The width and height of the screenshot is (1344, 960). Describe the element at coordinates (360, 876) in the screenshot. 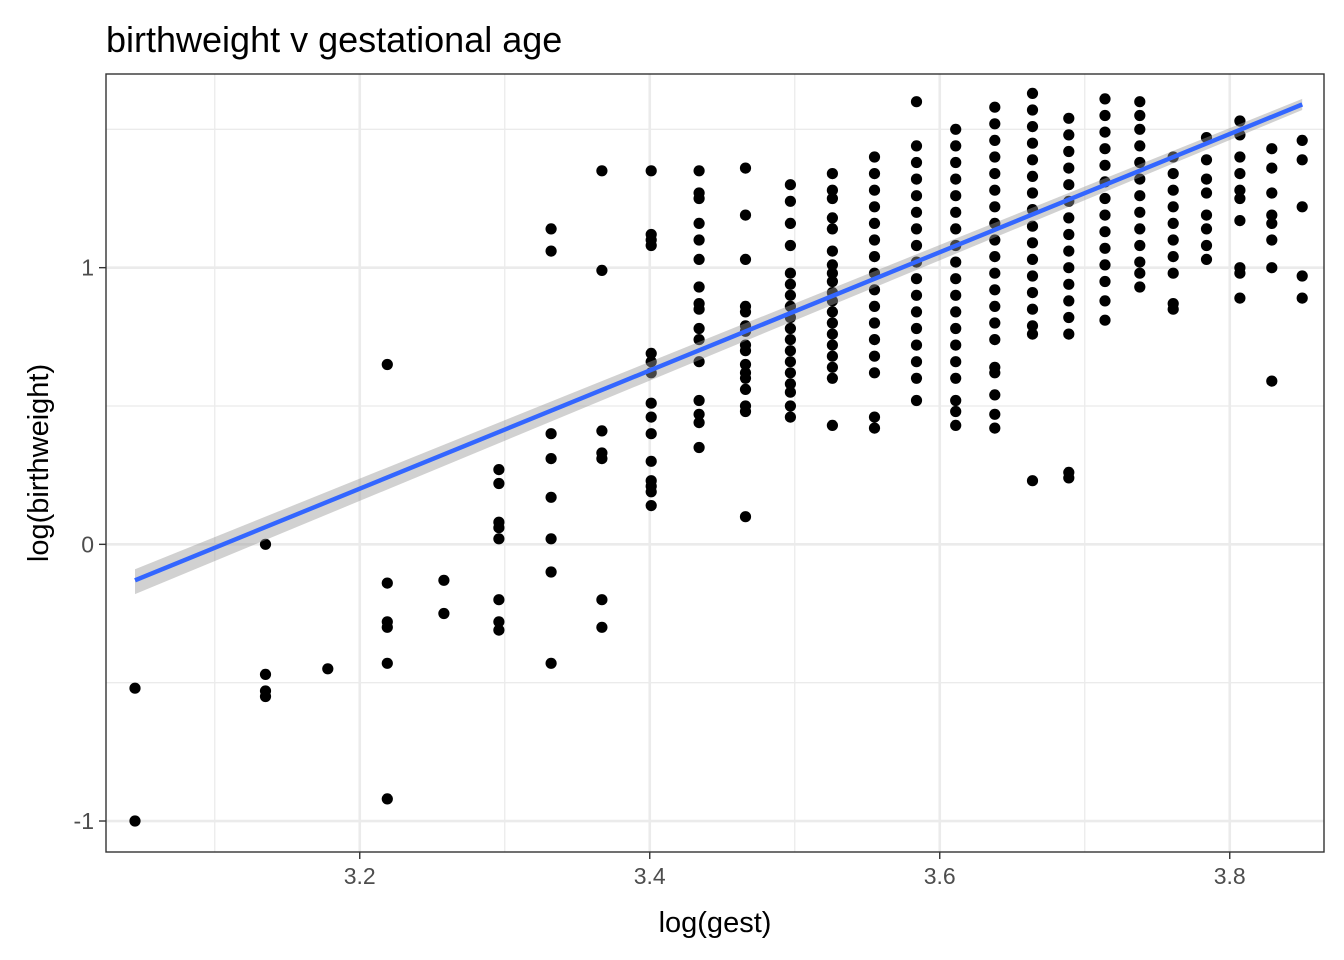

I see `x-tick-label: 3.2` at that location.